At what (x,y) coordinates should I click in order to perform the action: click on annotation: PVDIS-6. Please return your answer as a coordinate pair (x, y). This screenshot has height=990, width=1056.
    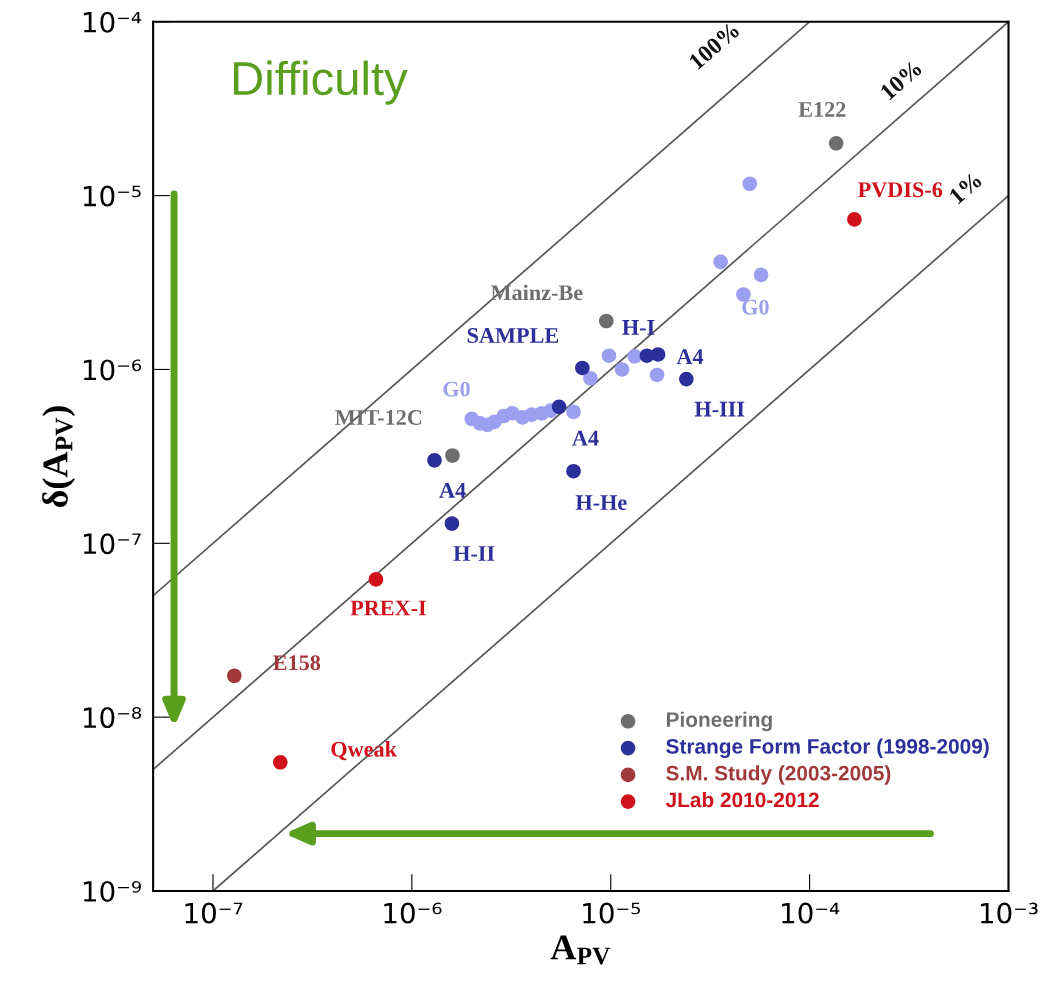
    Looking at the image, I should click on (900, 190).